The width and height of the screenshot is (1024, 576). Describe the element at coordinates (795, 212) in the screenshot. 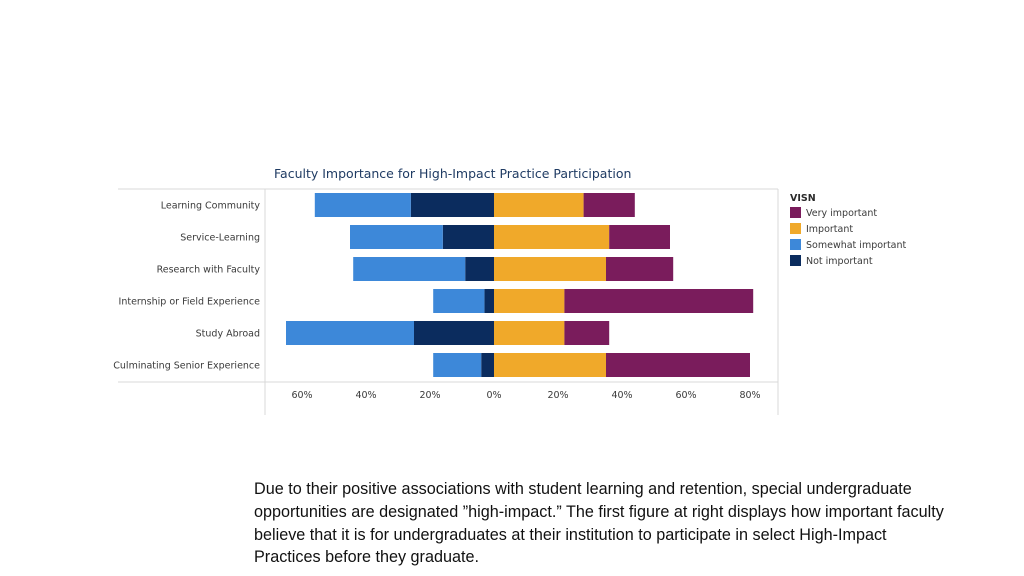

I see `legend-swatch-very-important` at that location.